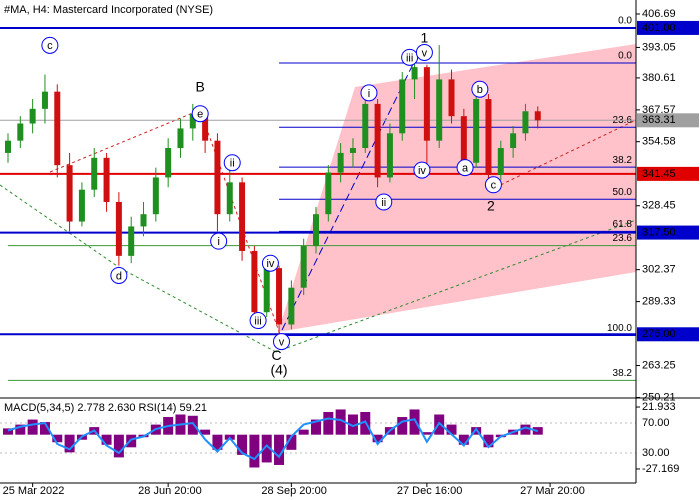  I want to click on level-label: 401.00, so click(659, 28).